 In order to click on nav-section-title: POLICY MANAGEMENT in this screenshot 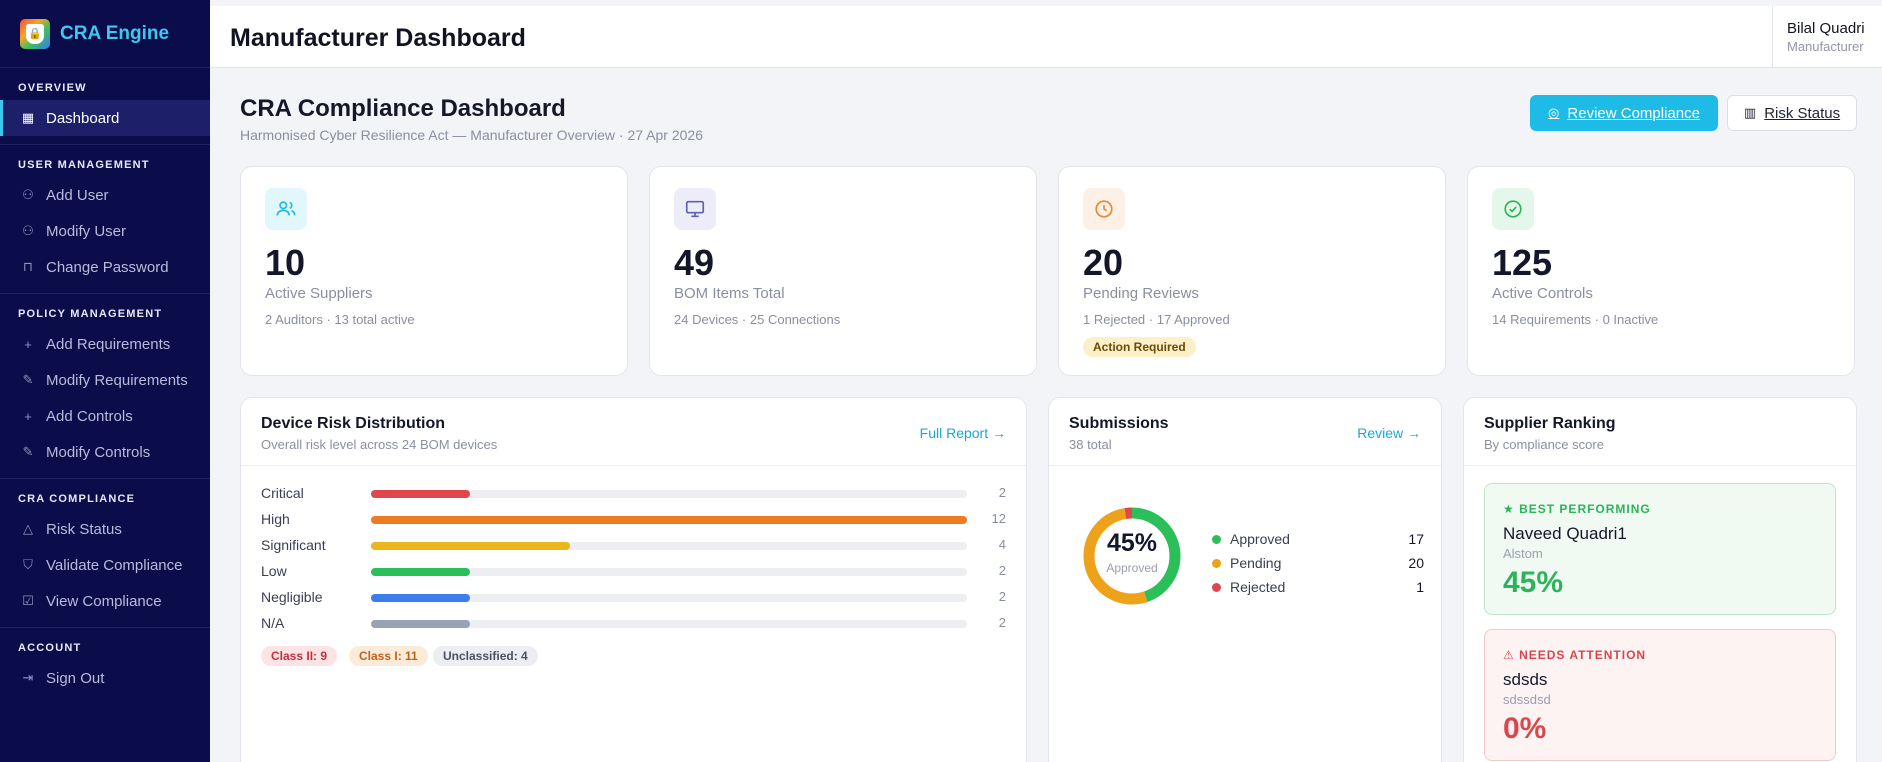, I will do `click(90, 314)`.